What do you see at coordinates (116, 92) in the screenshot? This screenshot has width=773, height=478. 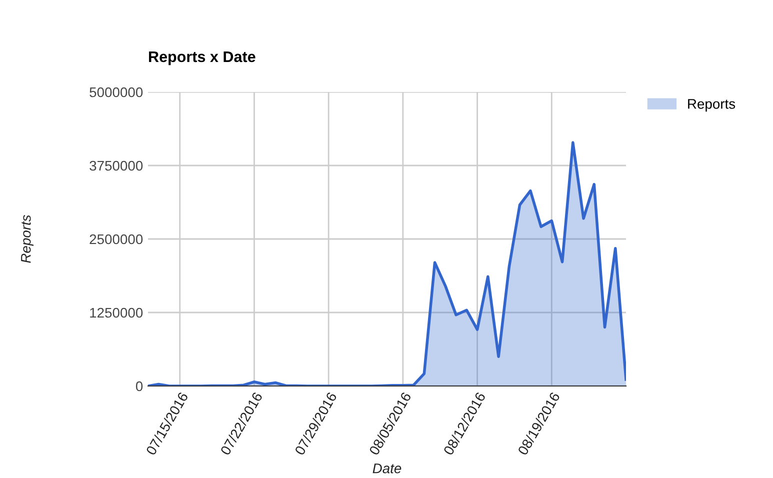 I see `y-tick-label: 5000000` at bounding box center [116, 92].